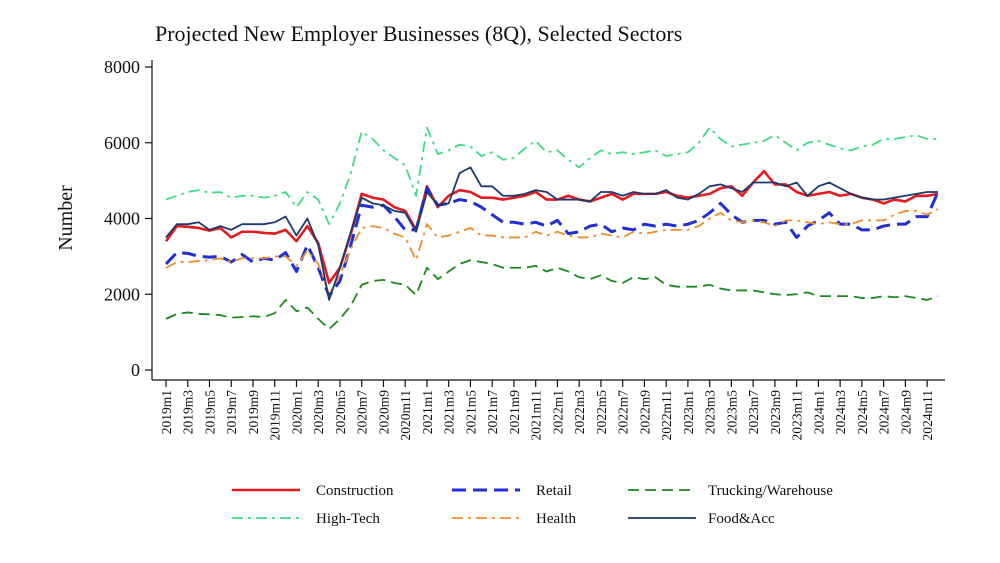 This screenshot has height=563, width=1000. I want to click on legend-label: High-Tech, so click(348, 519).